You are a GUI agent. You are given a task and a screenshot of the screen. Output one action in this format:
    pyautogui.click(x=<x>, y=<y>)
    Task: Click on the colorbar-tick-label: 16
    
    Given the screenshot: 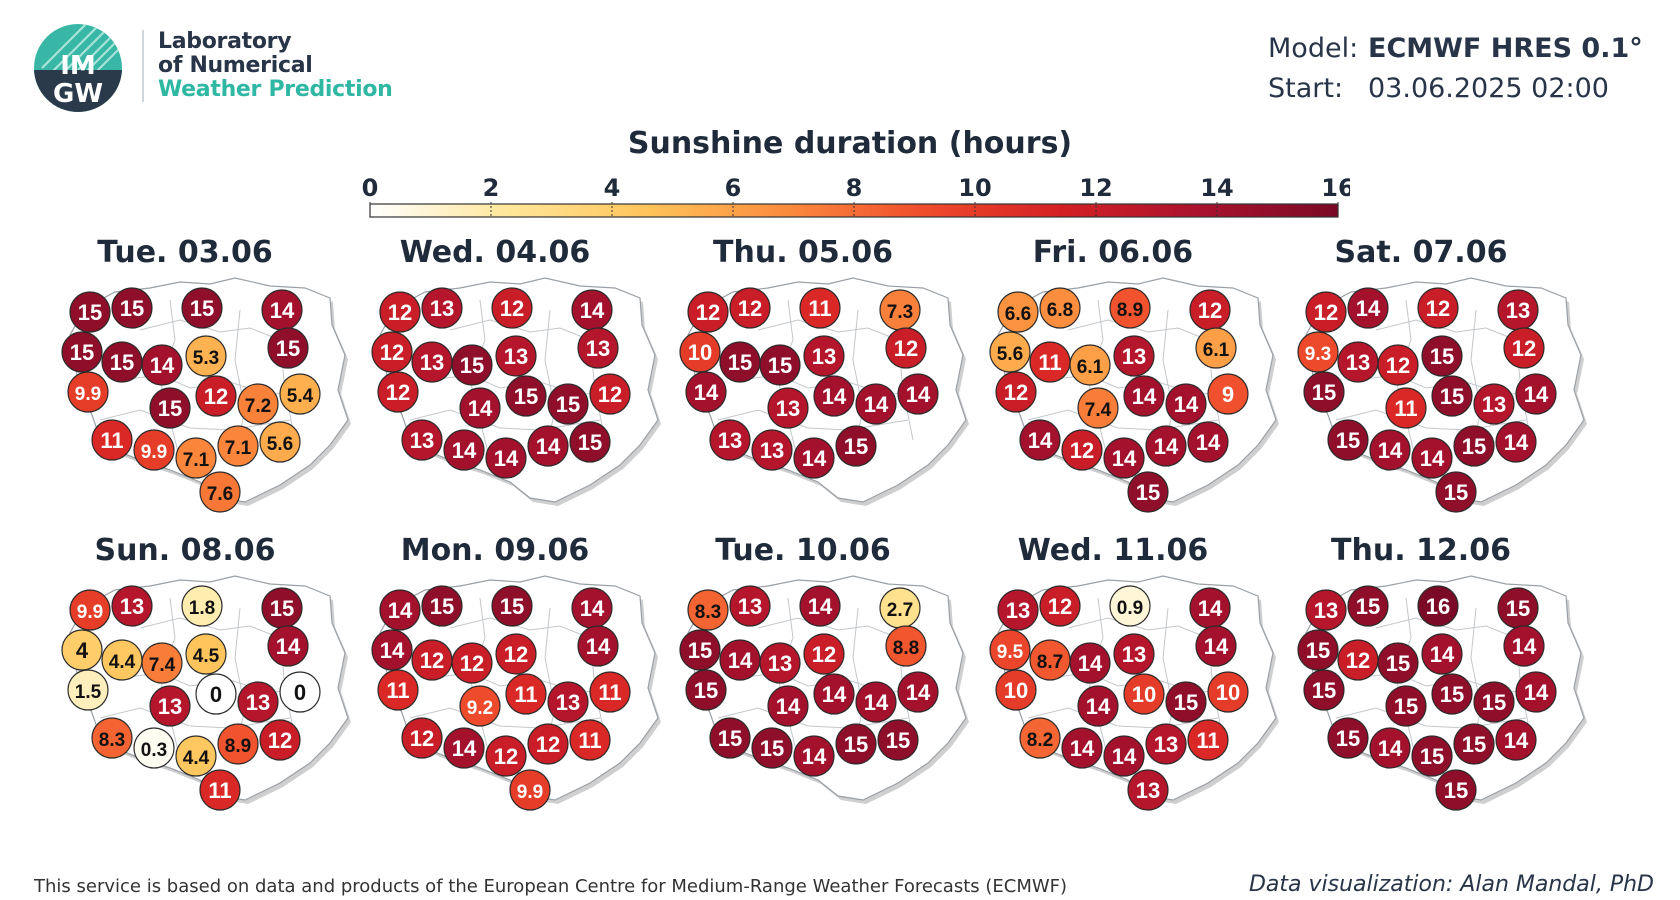 What is the action you would take?
    pyautogui.click(x=1335, y=188)
    